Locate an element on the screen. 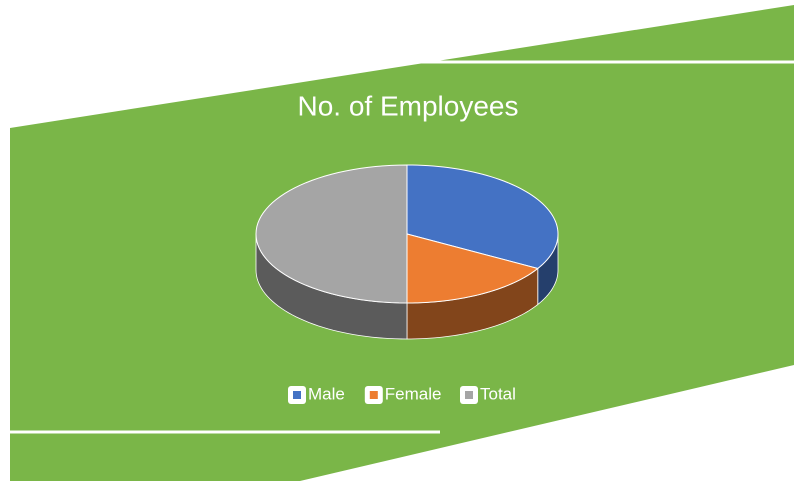 Image resolution: width=794 pixels, height=481 pixels. legend-label: Female is located at coordinates (413, 393).